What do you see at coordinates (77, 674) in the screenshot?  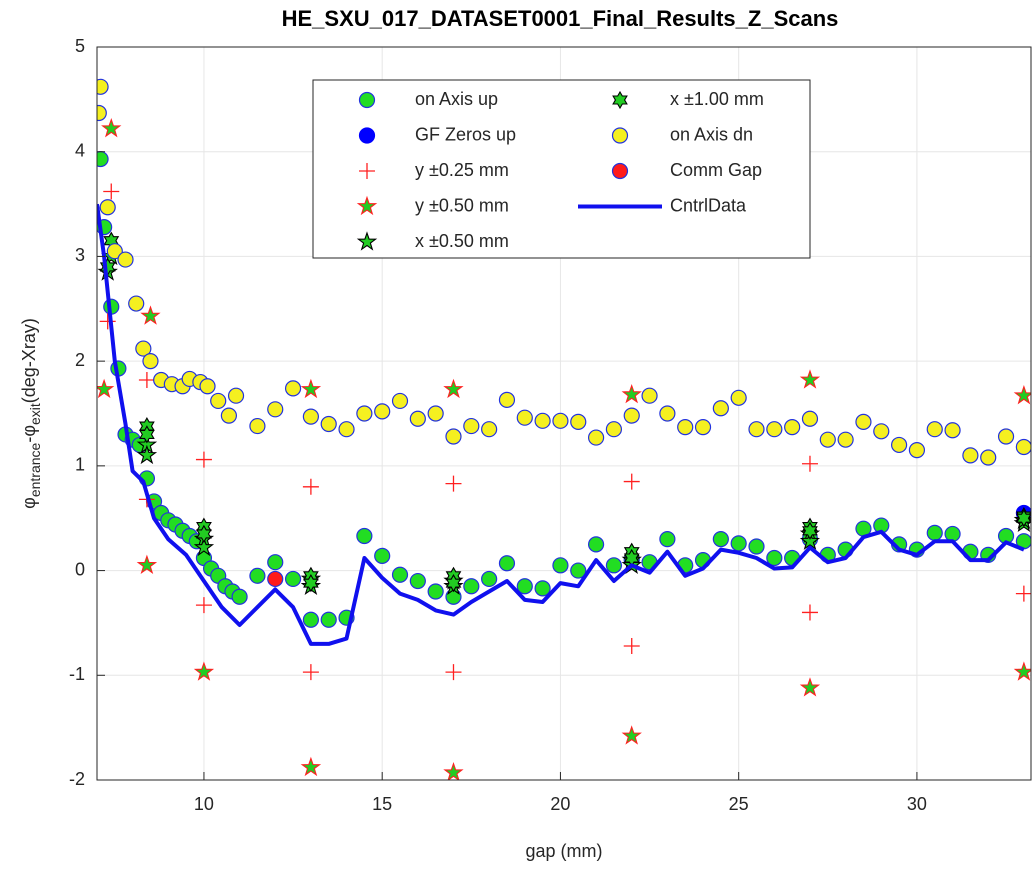 I see `y-tick-label: -1` at bounding box center [77, 674].